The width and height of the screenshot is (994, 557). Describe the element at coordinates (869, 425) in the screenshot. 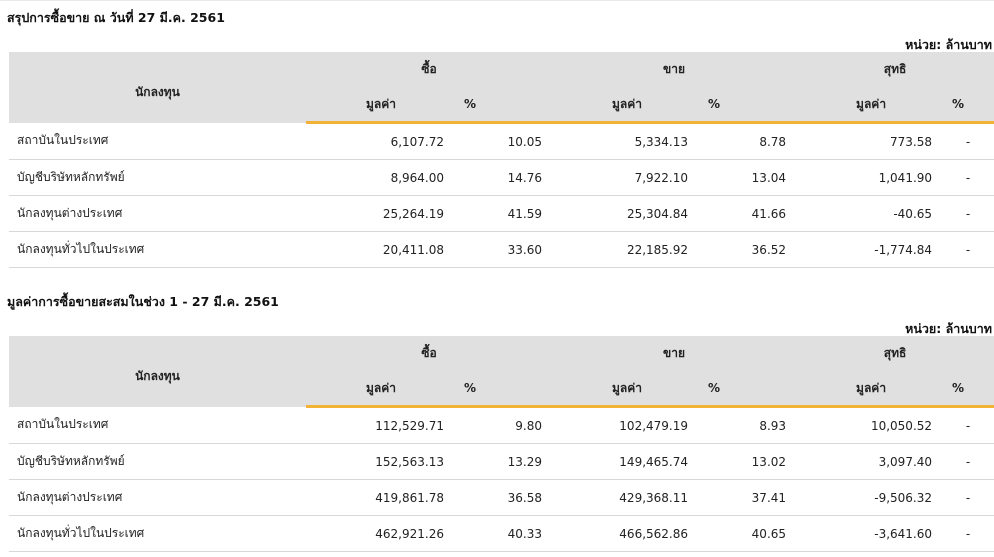

I see `net-value: 10,050.52` at that location.